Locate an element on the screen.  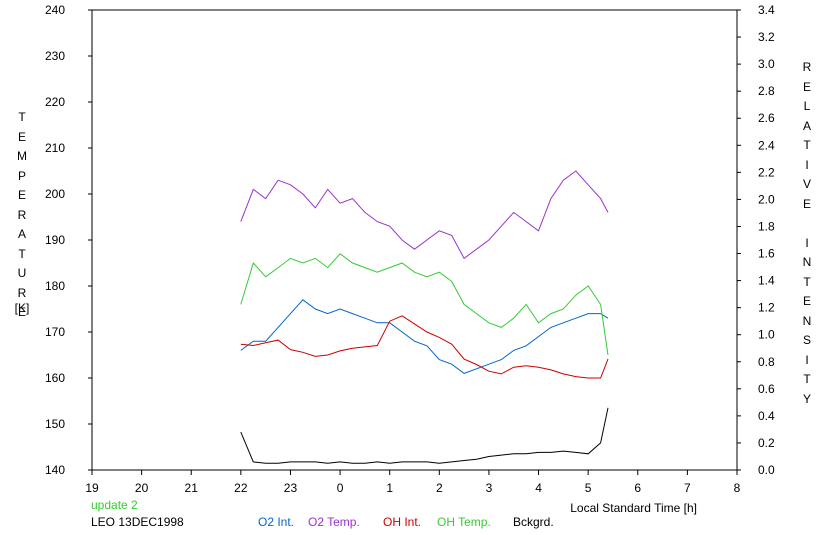
right-tick-label: 1.2 is located at coordinates (766, 308).